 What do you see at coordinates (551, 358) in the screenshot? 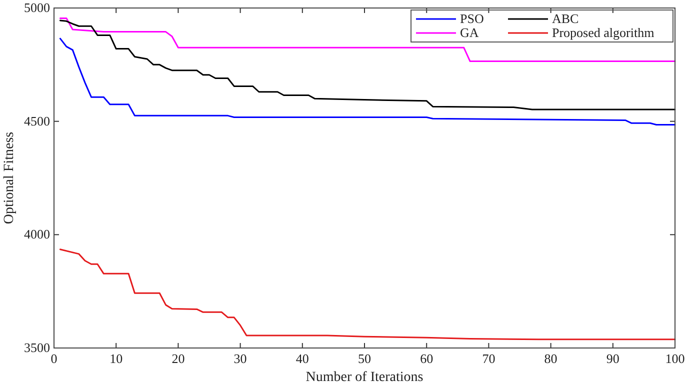
I see `x-tick-label: 80` at bounding box center [551, 358].